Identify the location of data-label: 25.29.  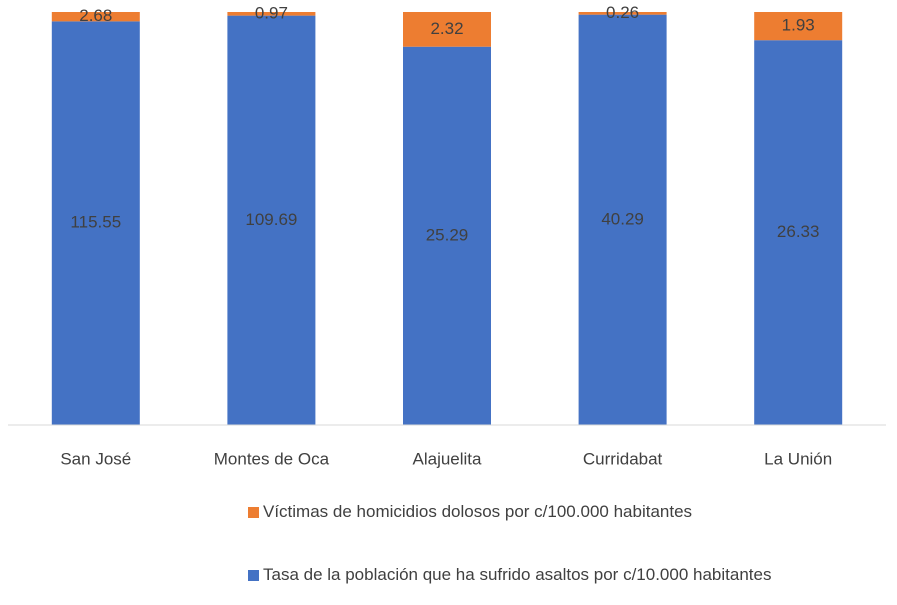
(447, 234).